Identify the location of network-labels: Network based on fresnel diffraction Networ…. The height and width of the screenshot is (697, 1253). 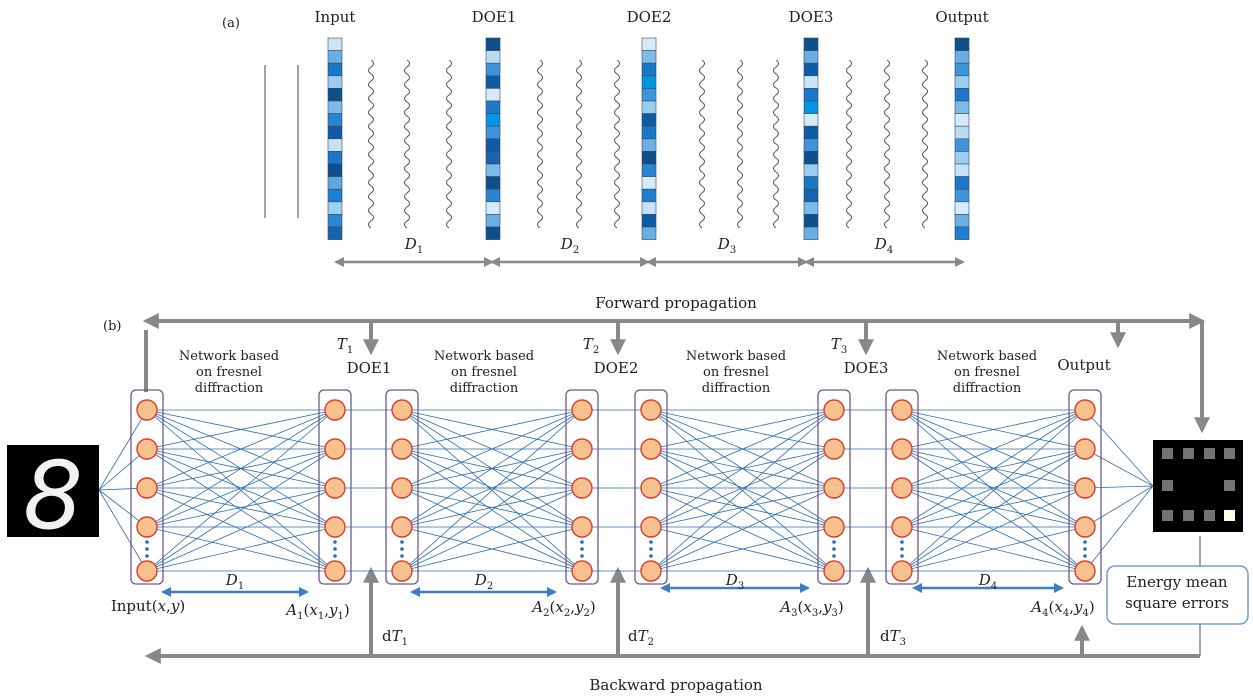
(608, 372).